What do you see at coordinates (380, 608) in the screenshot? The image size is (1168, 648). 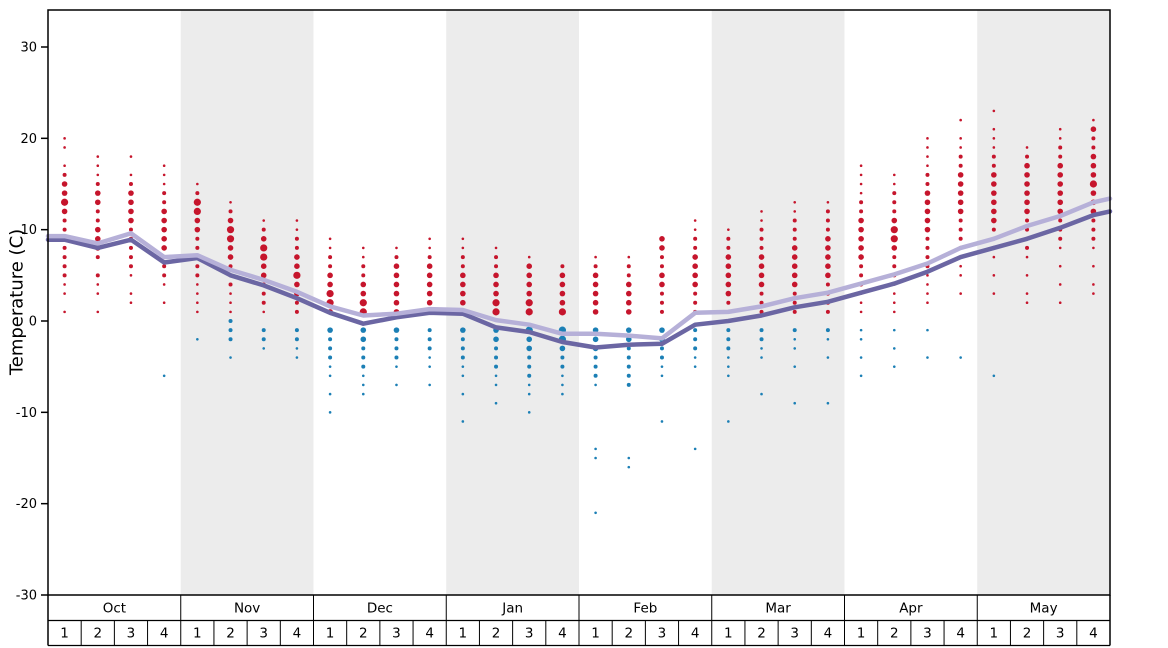 I see `month-label: Dec` at bounding box center [380, 608].